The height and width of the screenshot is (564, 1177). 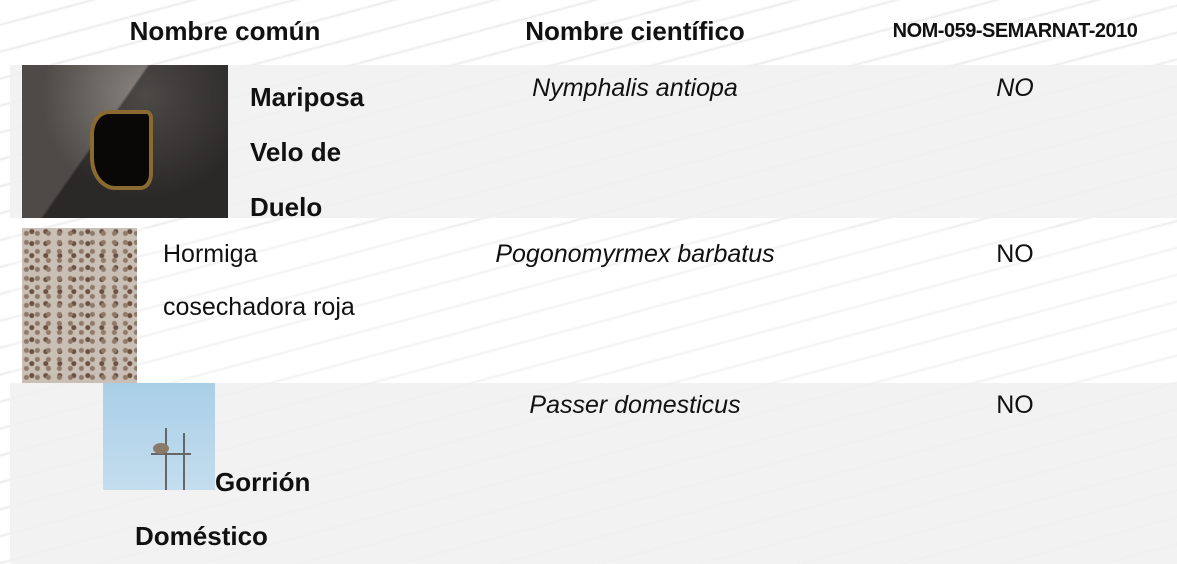 What do you see at coordinates (79, 305) in the screenshot?
I see `photo-ants` at bounding box center [79, 305].